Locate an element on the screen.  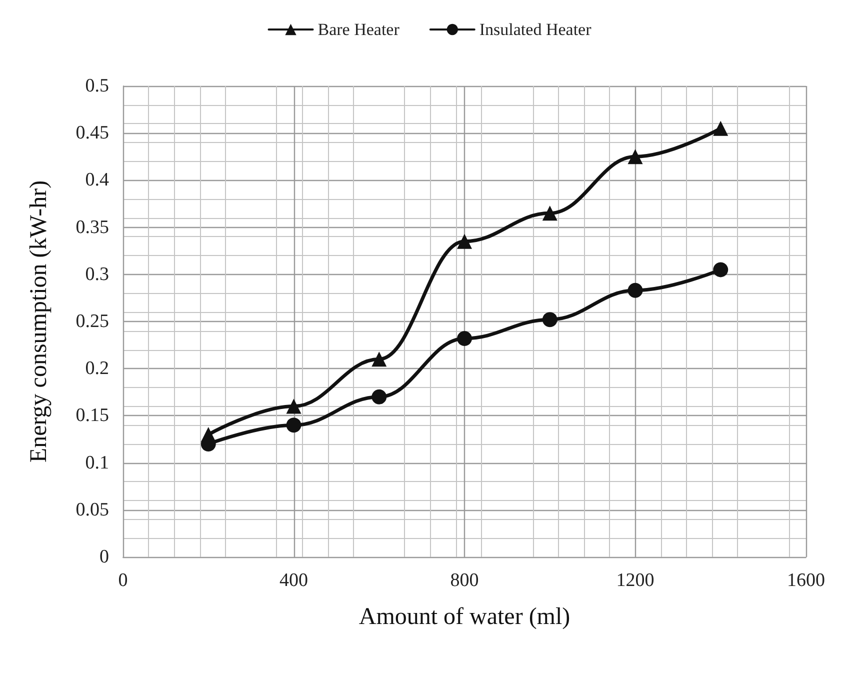
y-tick-label: 0.4 is located at coordinates (97, 180).